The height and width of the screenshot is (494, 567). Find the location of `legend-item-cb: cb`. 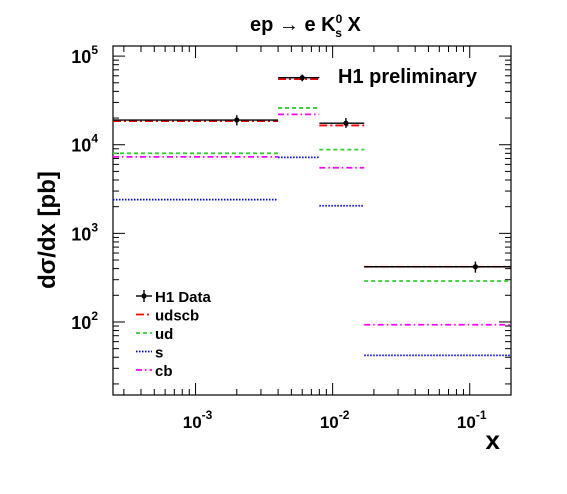

legend-item-cb: cb is located at coordinates (154, 371).